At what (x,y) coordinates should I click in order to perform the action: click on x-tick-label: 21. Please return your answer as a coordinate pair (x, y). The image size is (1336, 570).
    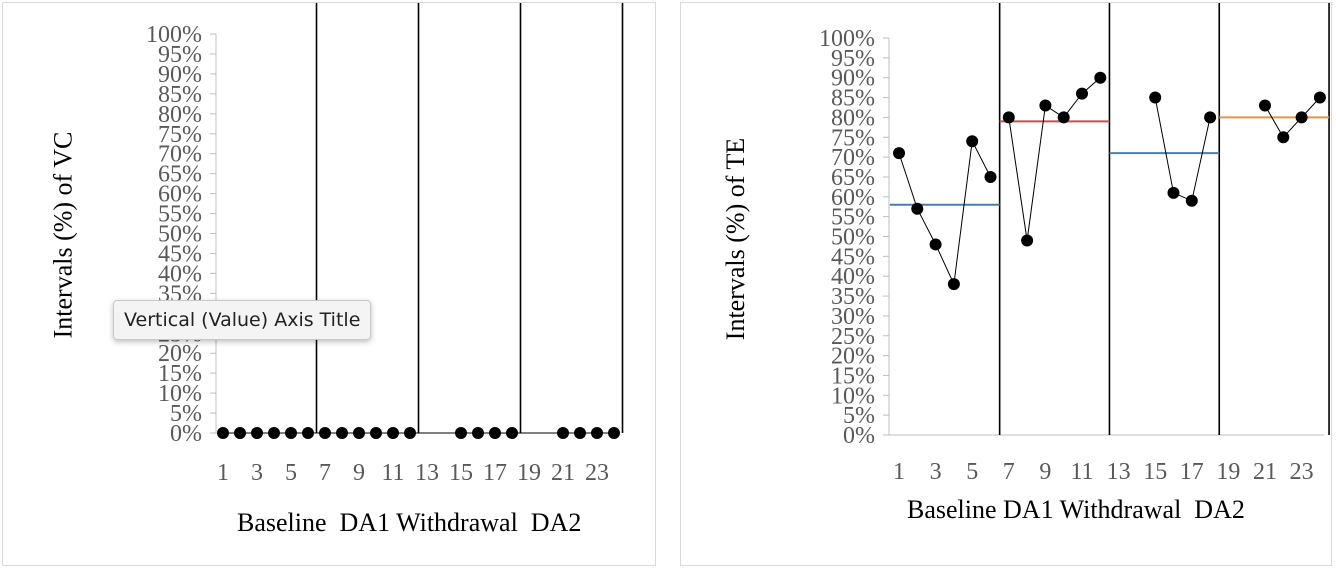
    Looking at the image, I should click on (1265, 472).